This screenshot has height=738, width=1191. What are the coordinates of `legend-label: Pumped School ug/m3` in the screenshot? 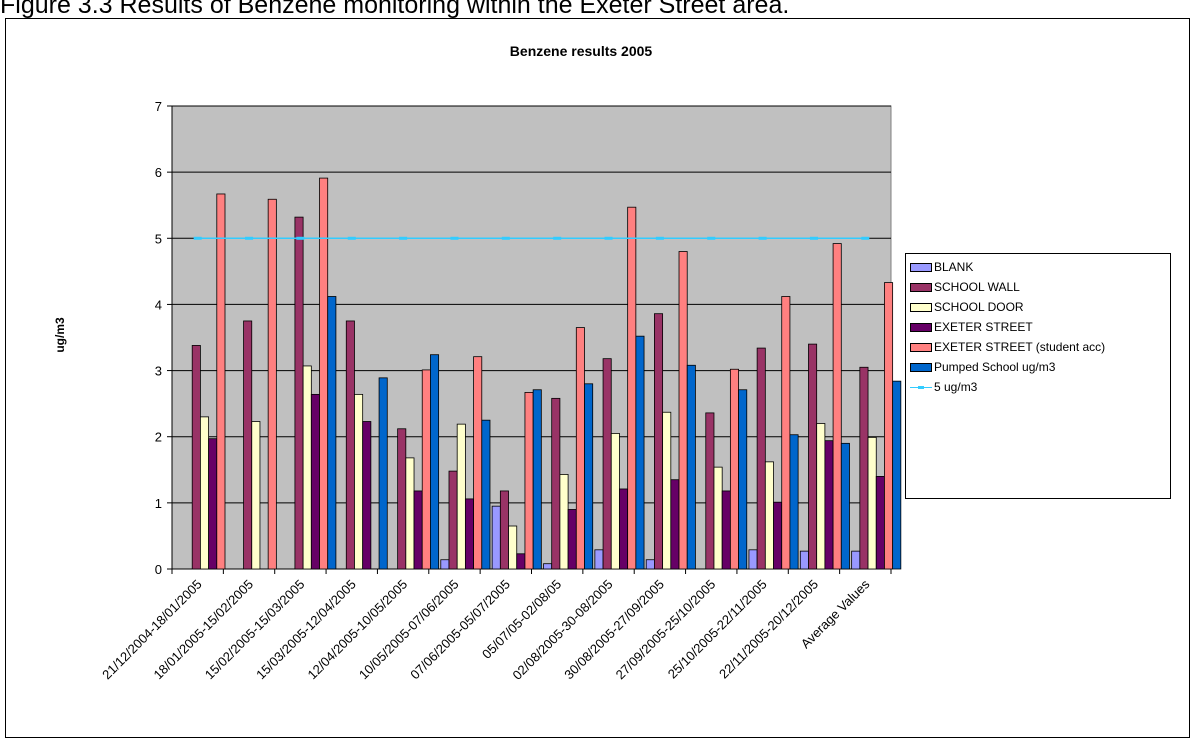 It's located at (995, 367).